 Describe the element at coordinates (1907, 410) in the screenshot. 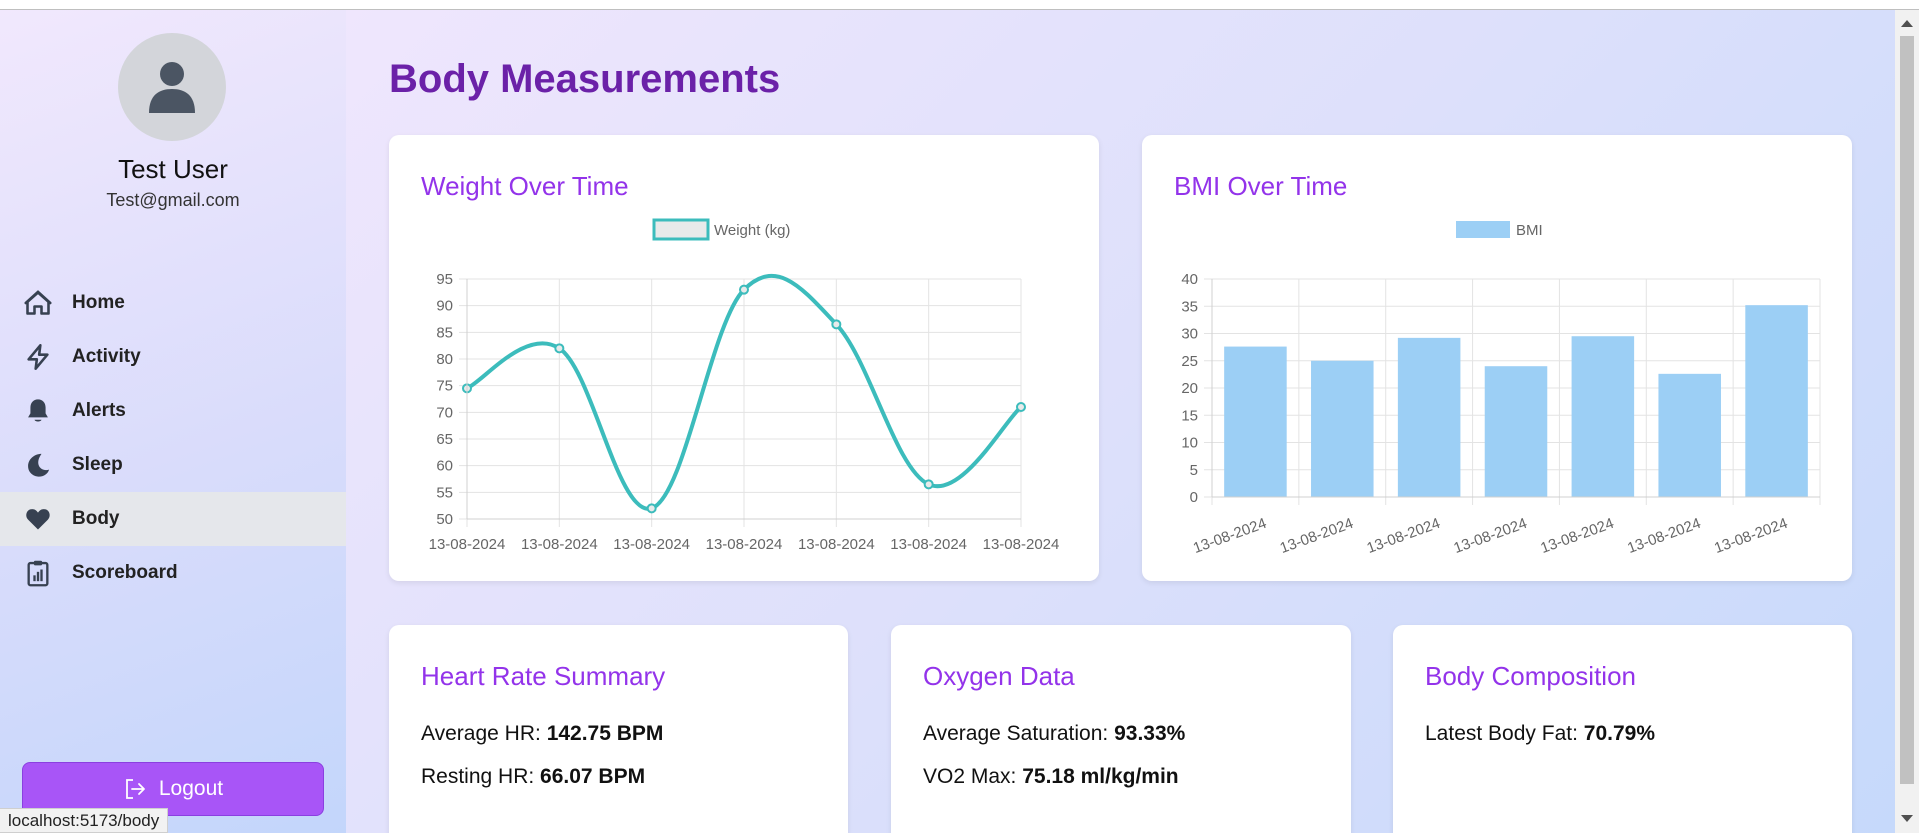

I see `scroll-thumb` at that location.